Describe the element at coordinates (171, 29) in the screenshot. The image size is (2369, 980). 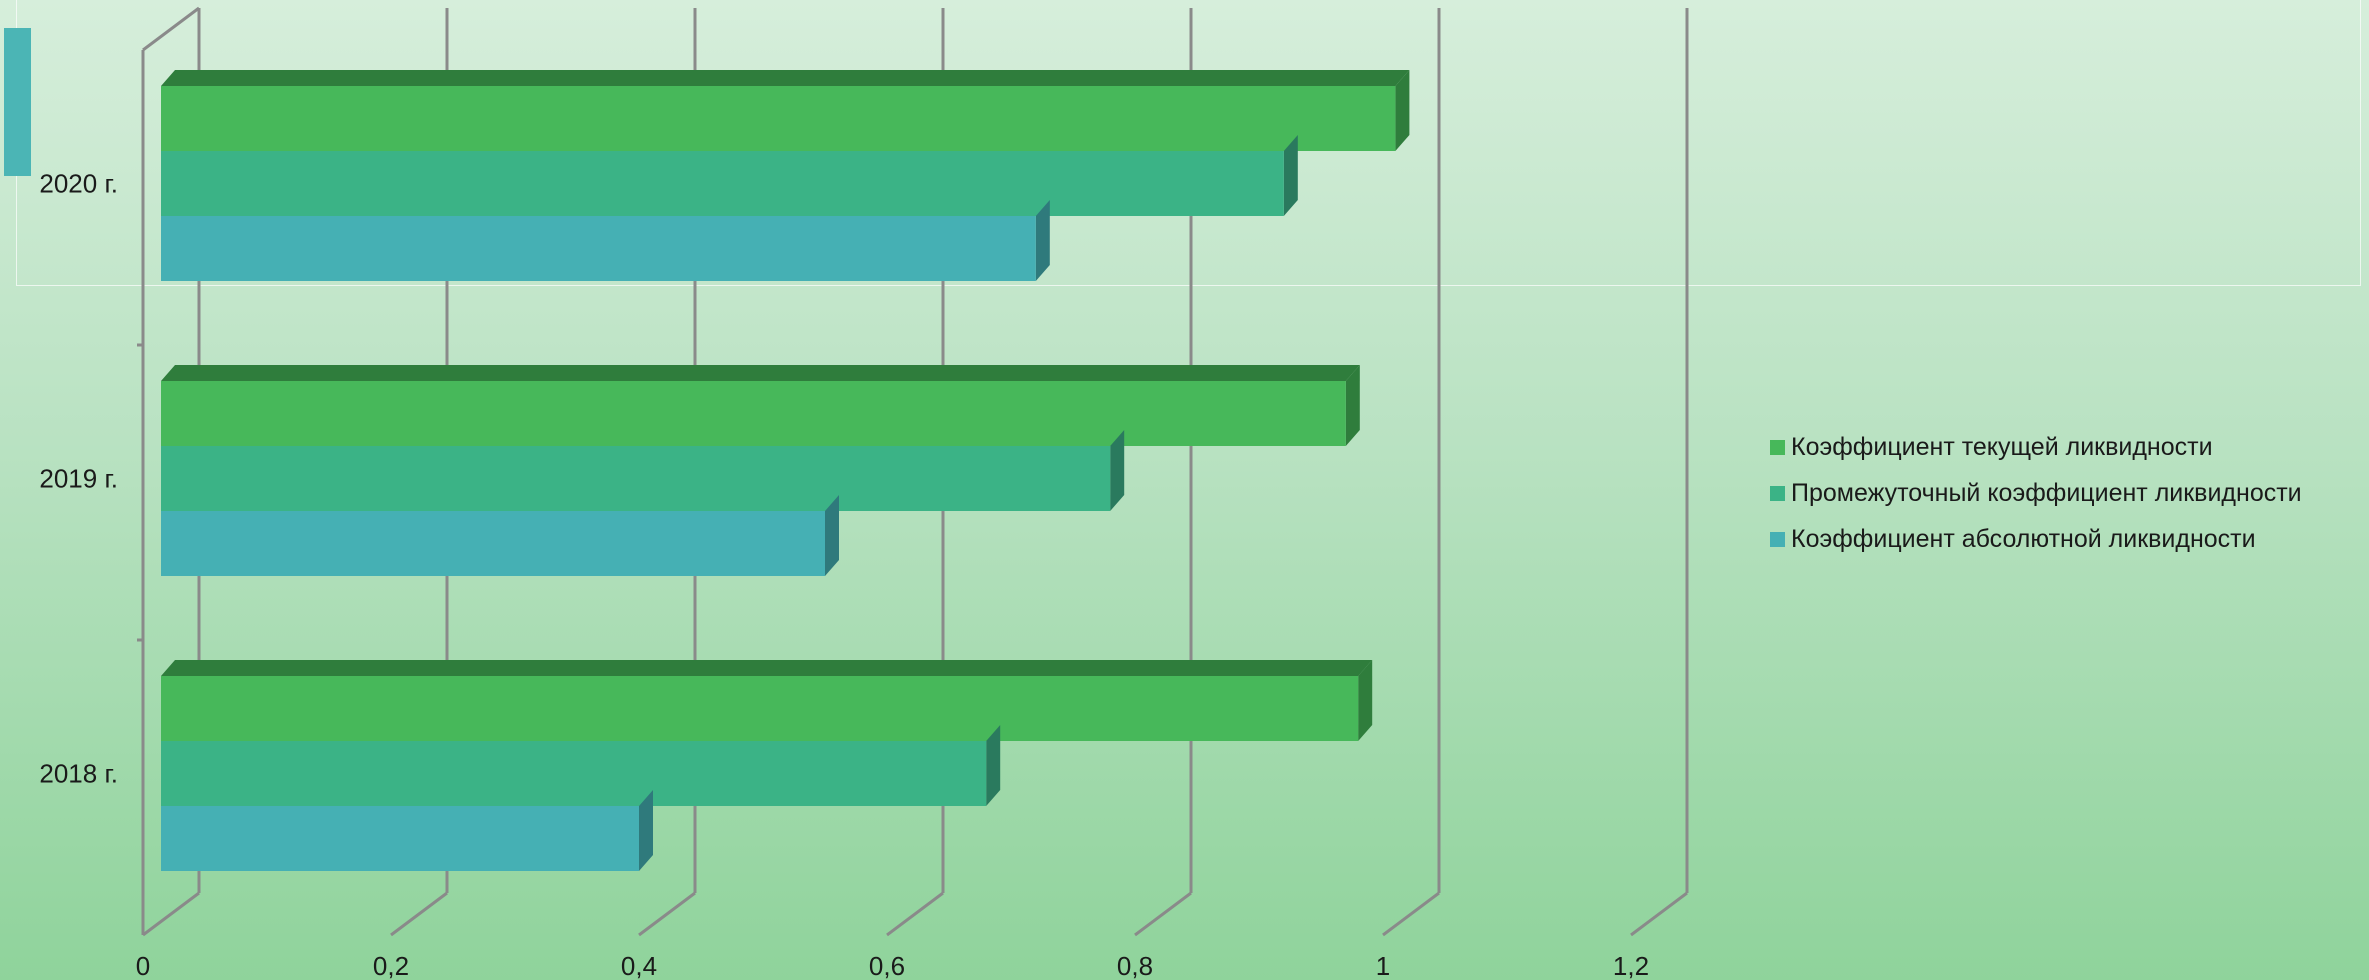
I see `wall-edge` at that location.